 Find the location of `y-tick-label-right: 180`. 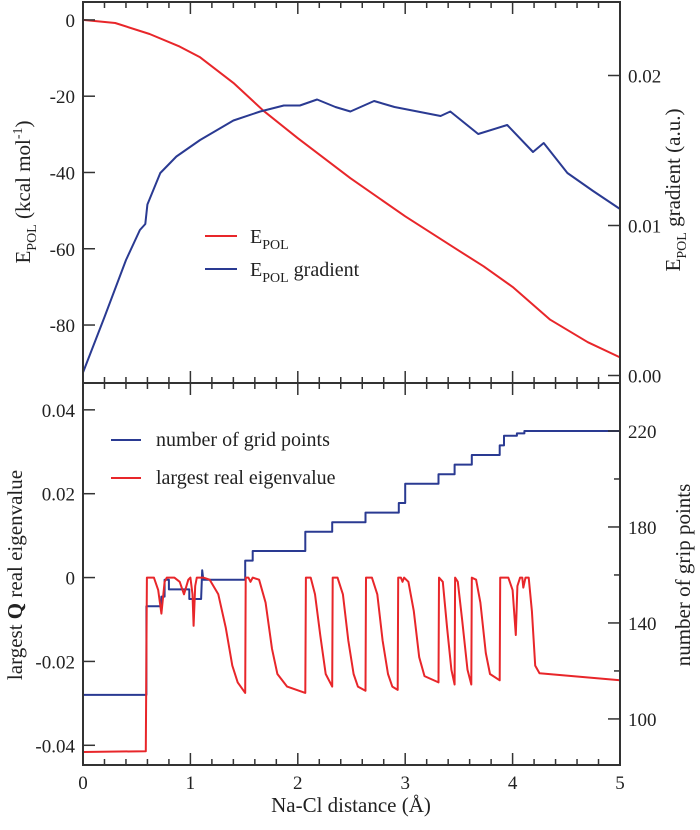

y-tick-label-right: 180 is located at coordinates (642, 528).